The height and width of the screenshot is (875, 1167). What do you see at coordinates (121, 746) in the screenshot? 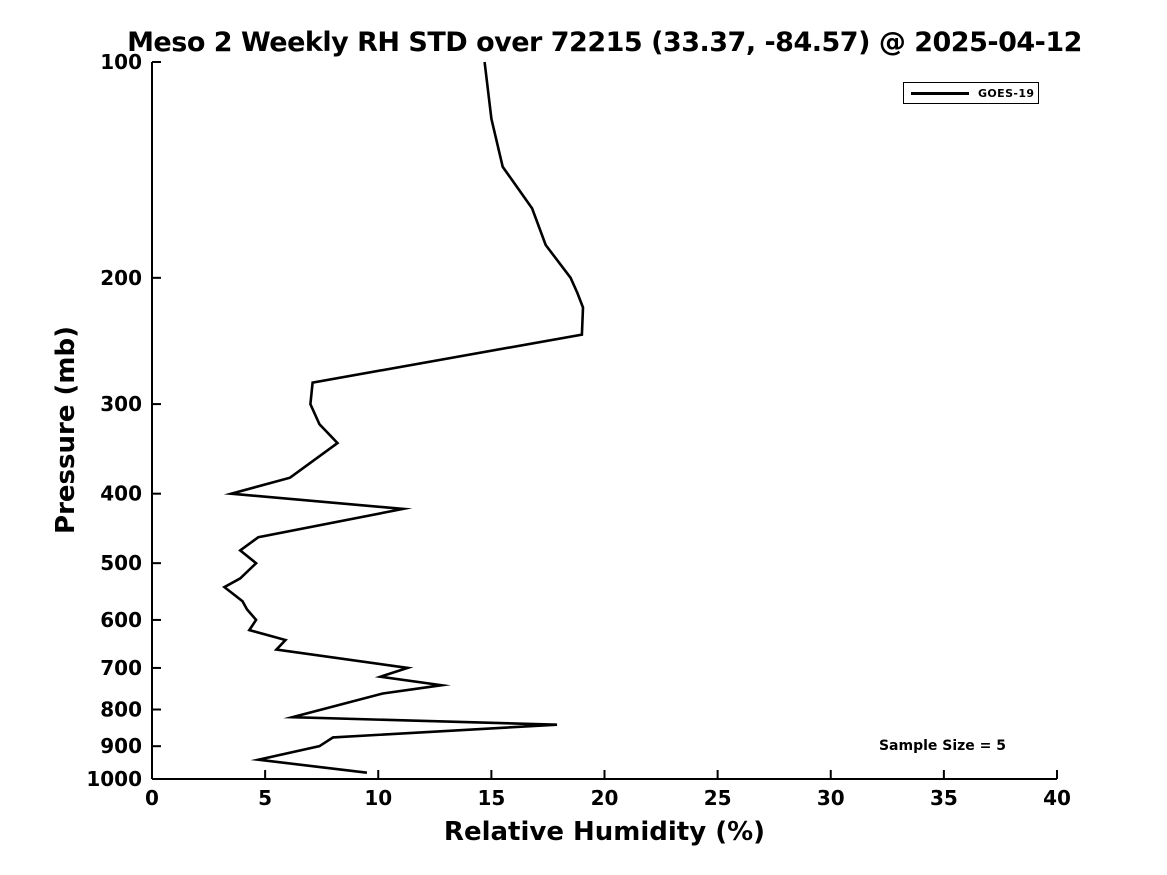
I see `y-tick-label: 900` at bounding box center [121, 746].